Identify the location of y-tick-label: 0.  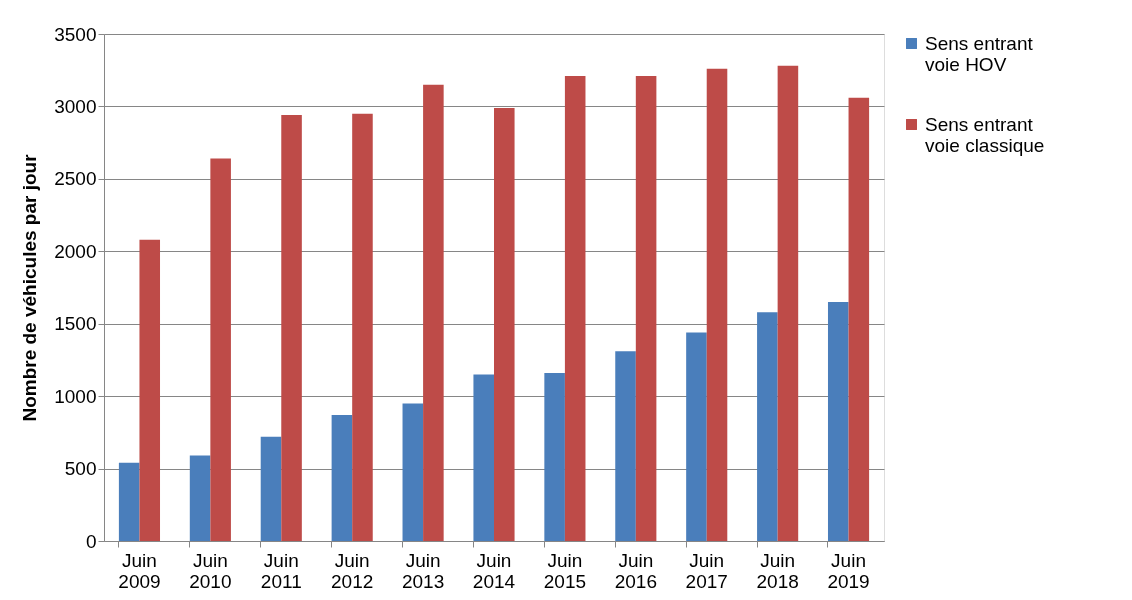
(91, 541).